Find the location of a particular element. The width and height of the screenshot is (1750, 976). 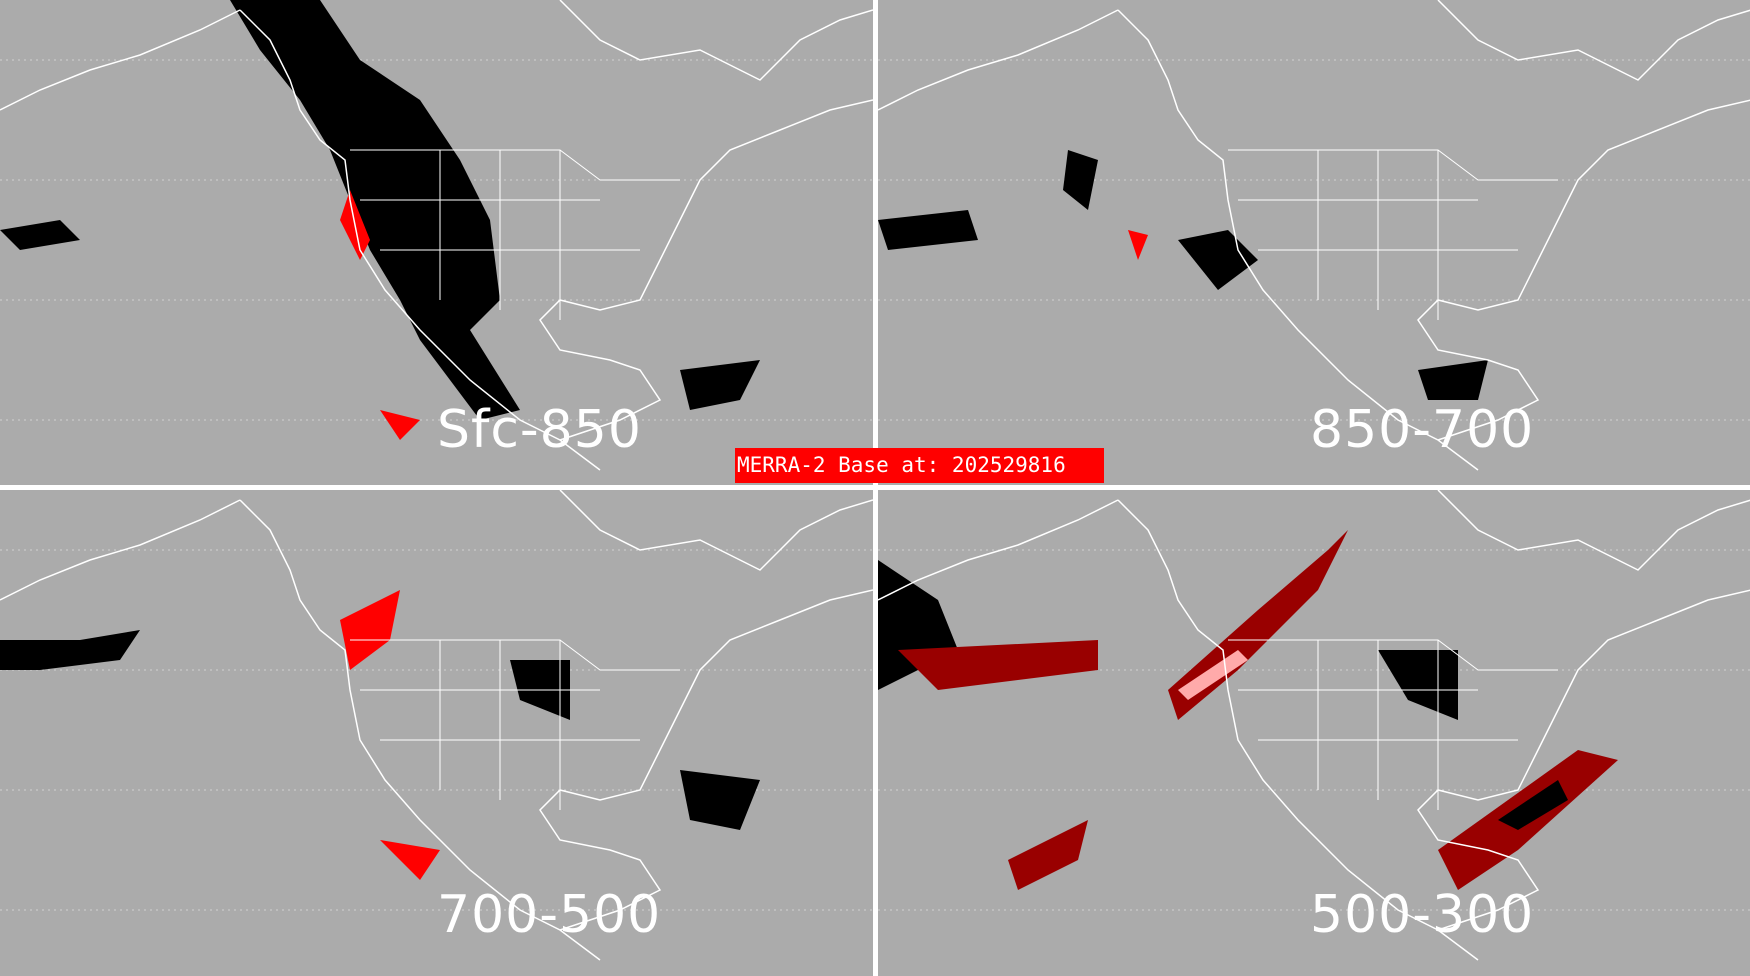

panel-label: 850-700 is located at coordinates (1422, 430).